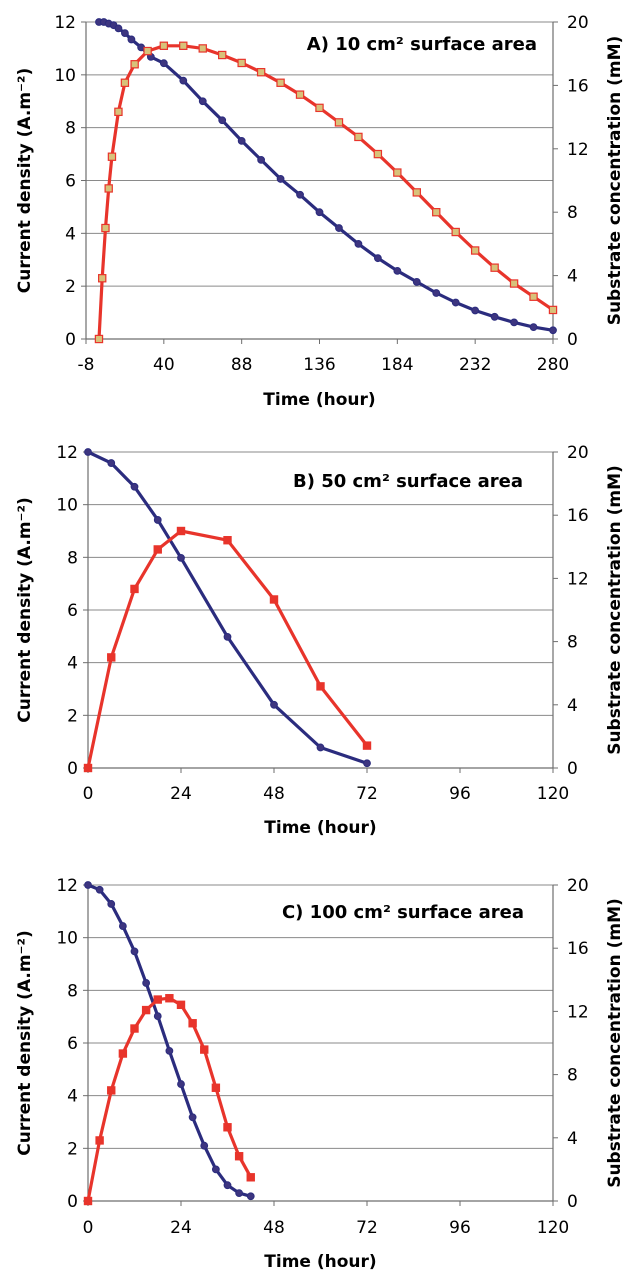 This screenshot has width=633, height=1273. I want to click on x-tick-label: 184, so click(397, 365).